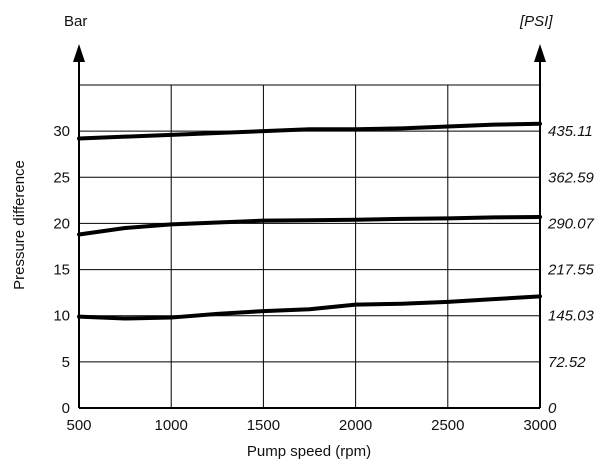 This screenshot has height=464, width=606. I want to click on left-axis-arrow, so click(79, 53).